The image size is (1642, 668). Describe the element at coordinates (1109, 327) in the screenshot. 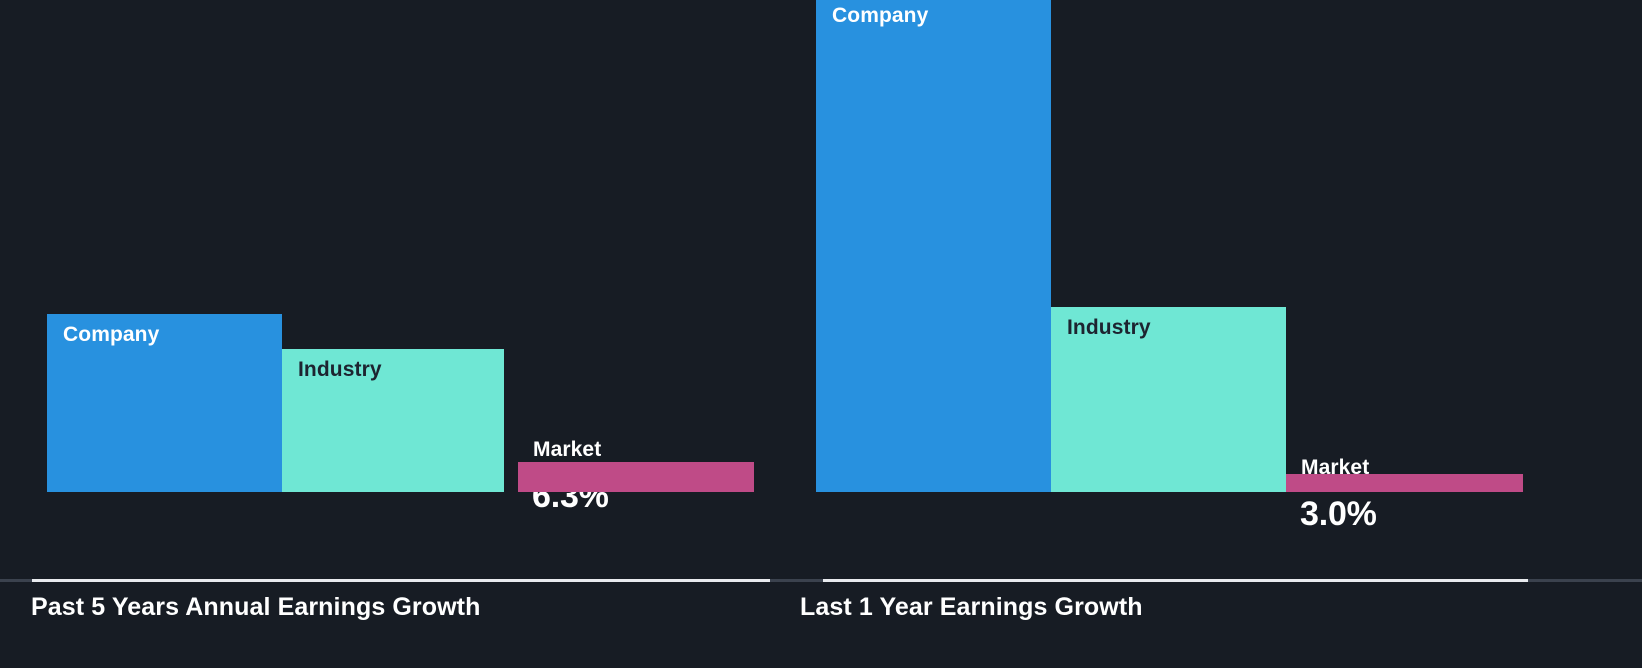

I see `right-industry-bar-name: Industry` at that location.